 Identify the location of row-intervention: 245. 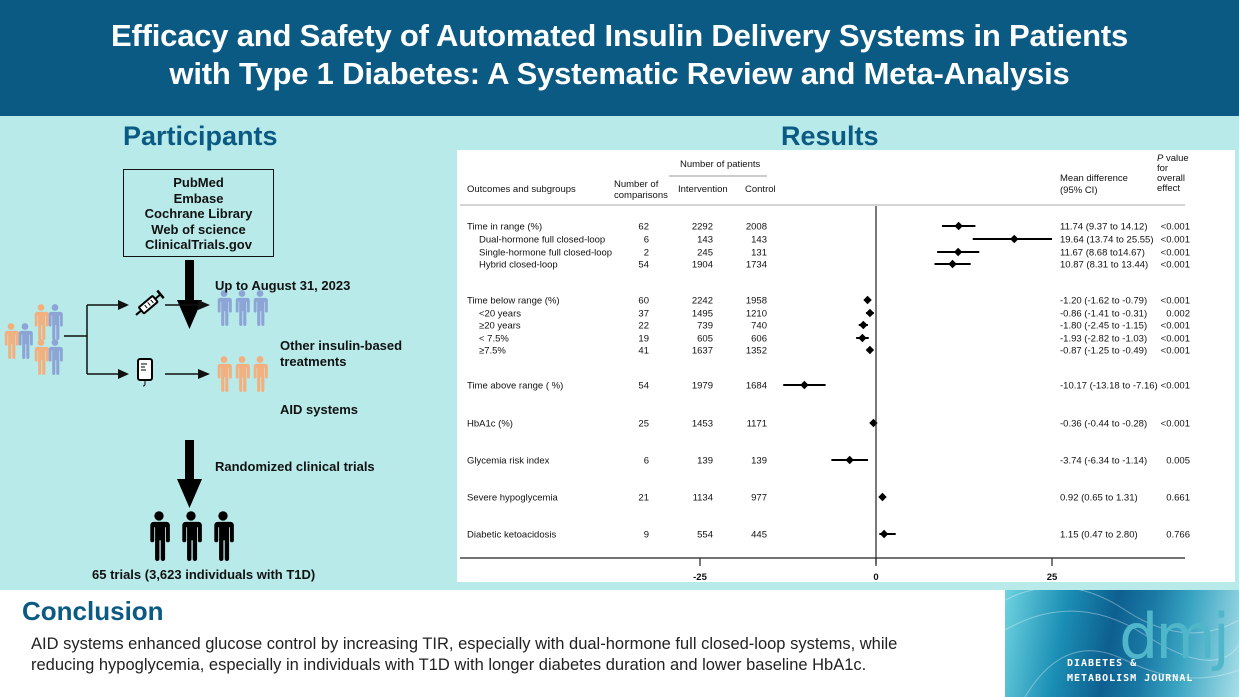
(705, 253).